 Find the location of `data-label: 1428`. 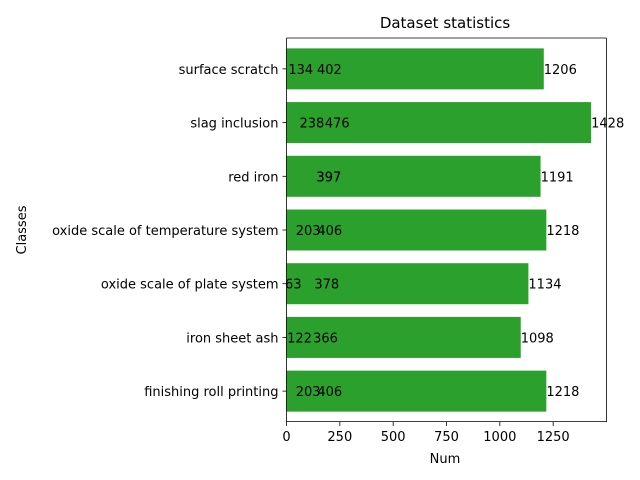

data-label: 1428 is located at coordinates (607, 124).